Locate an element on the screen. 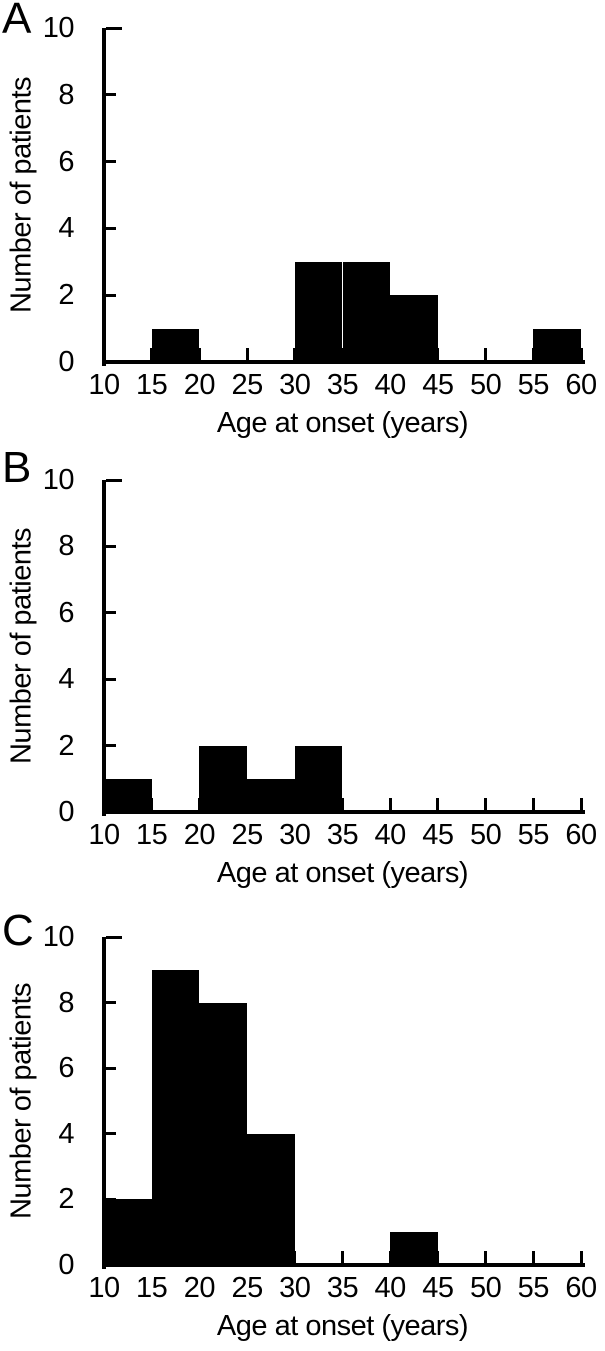  panel-letter-c: C is located at coordinates (18, 930).